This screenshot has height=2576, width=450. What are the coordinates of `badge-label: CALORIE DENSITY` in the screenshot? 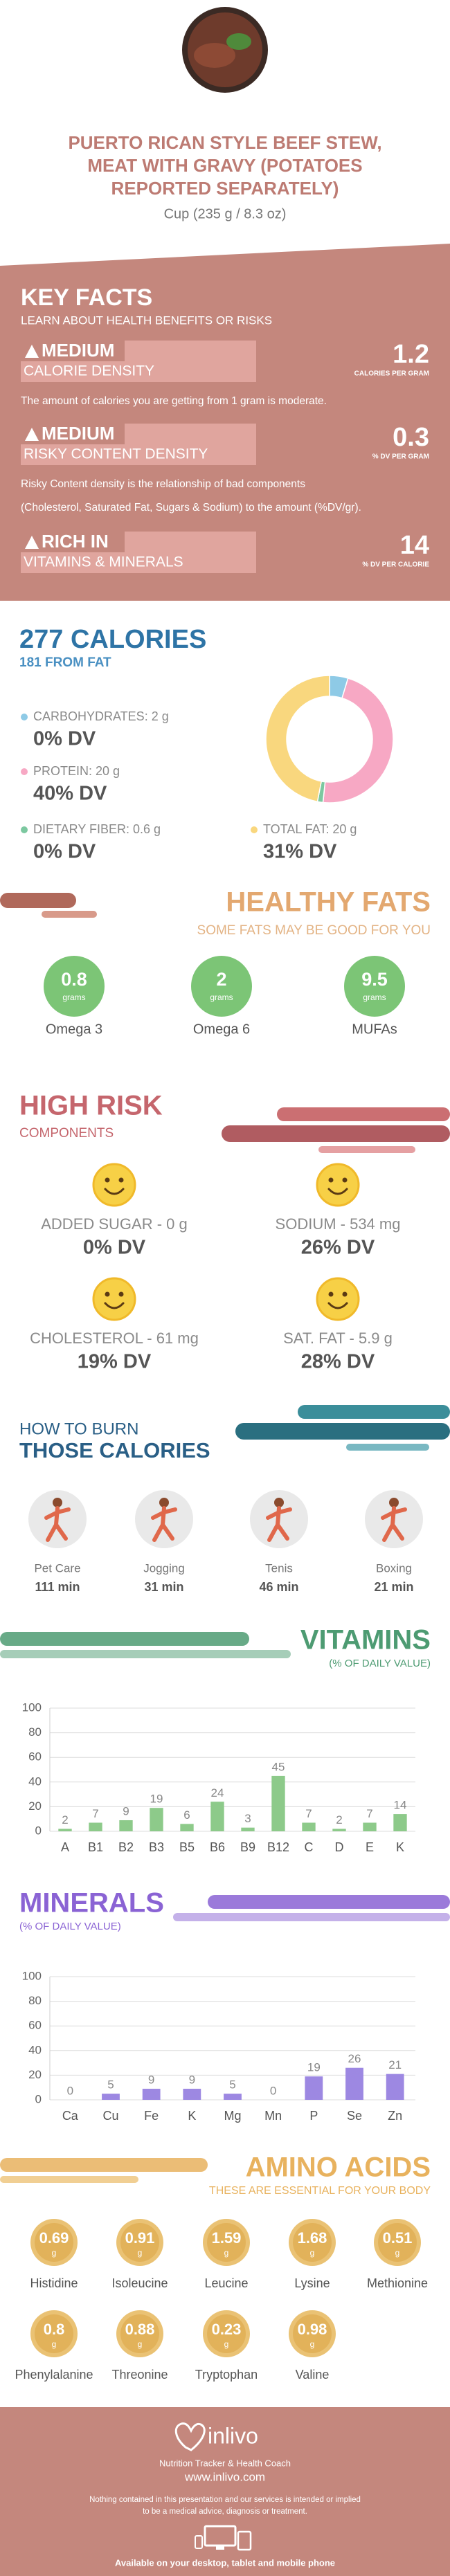 It's located at (89, 371).